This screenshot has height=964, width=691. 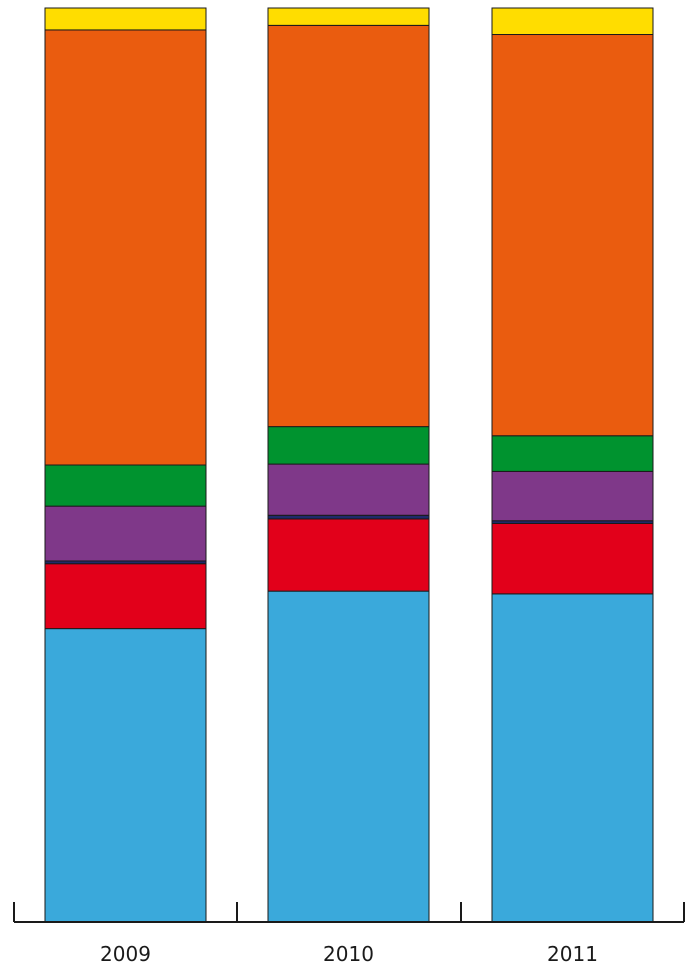 I want to click on bar-segment-2009-s6, so click(x=125, y=247).